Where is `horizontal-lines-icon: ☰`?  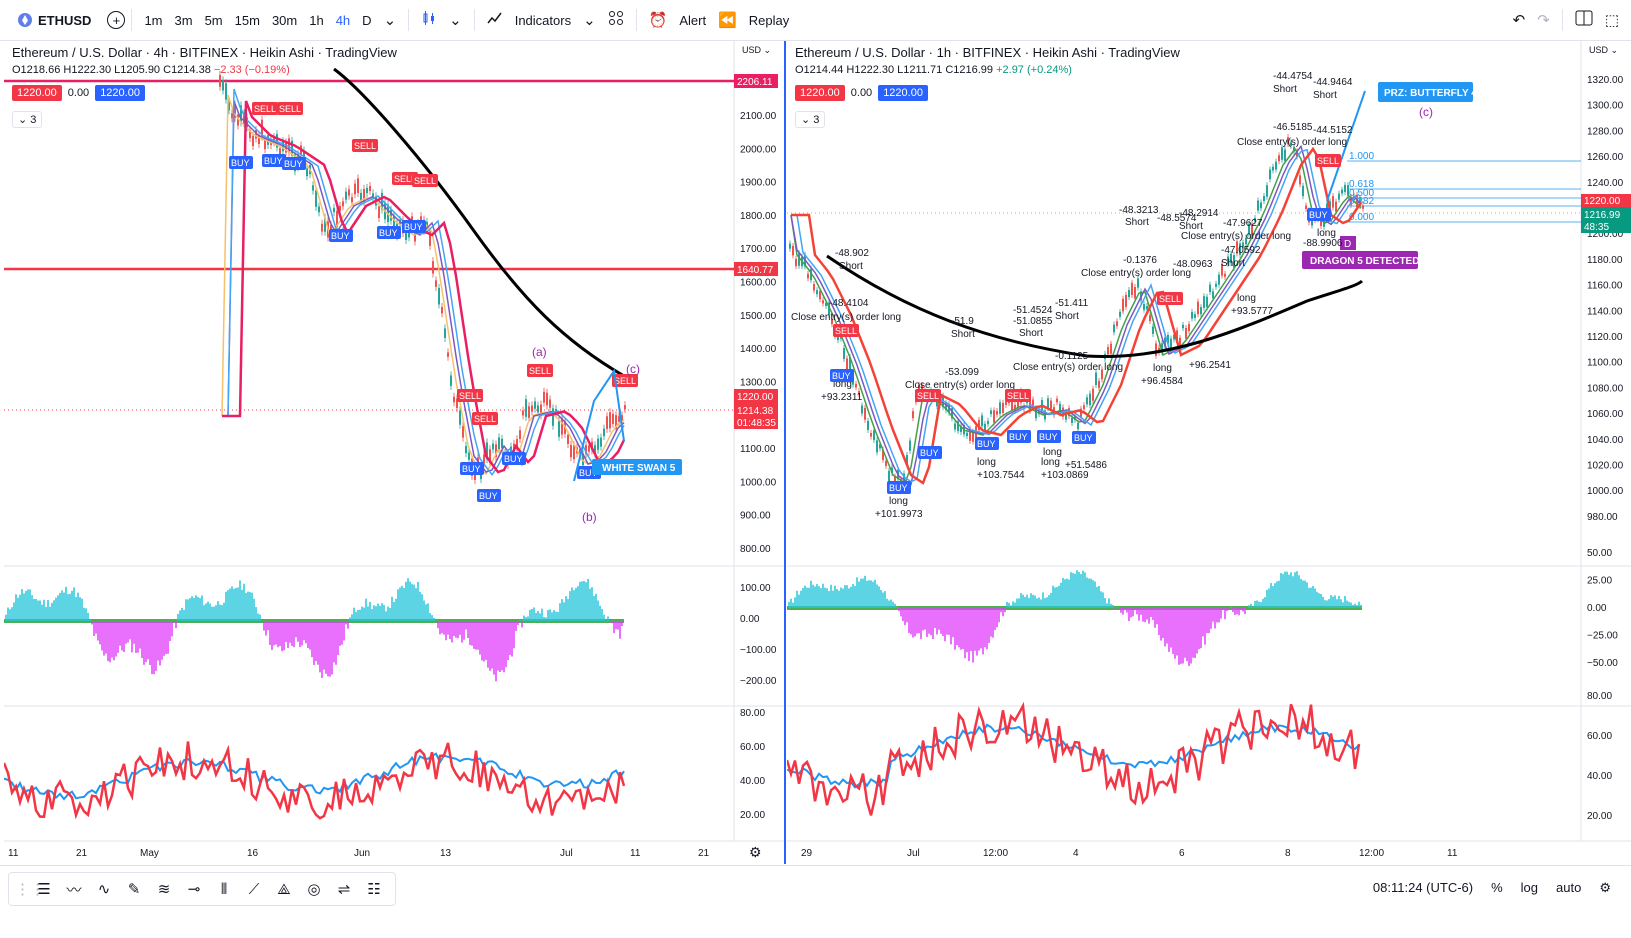 horizontal-lines-icon: ☰ is located at coordinates (44, 889).